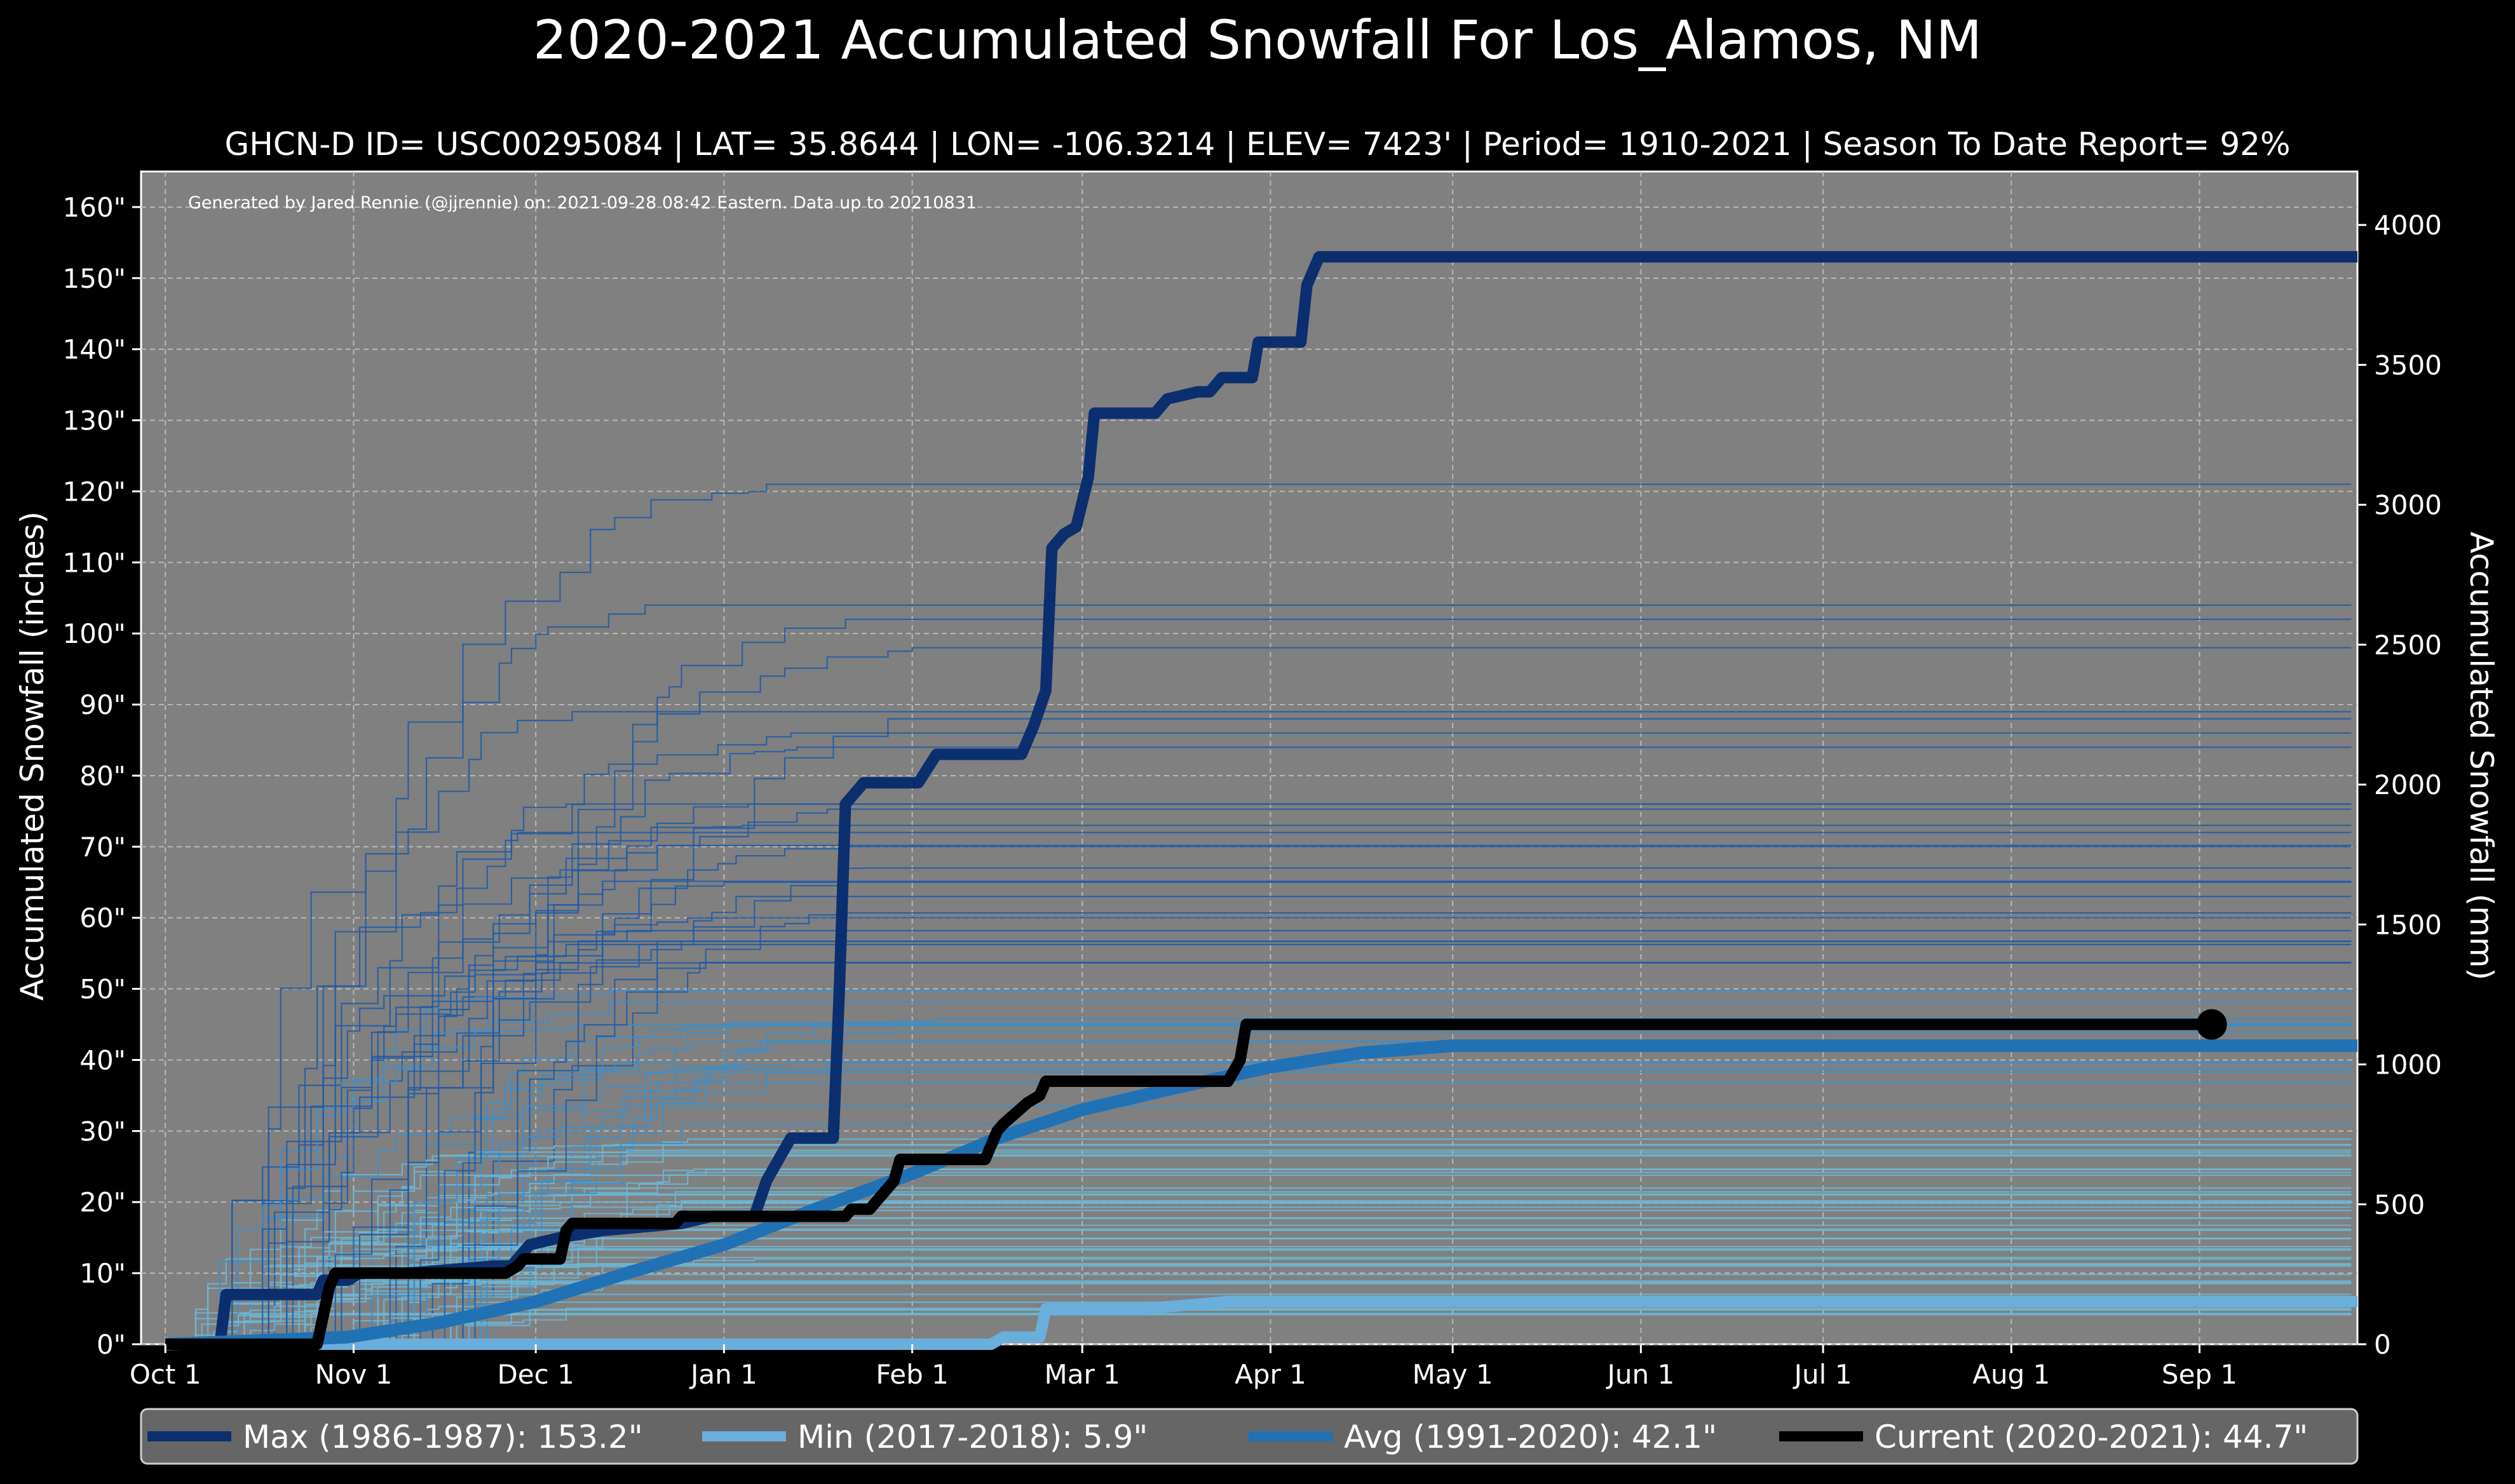  I want to click on x-tick-label: Sep 1, so click(2199, 1374).